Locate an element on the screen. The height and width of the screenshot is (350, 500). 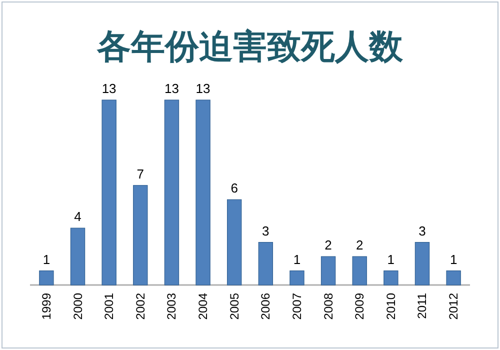
data-label: 4 is located at coordinates (78, 216).